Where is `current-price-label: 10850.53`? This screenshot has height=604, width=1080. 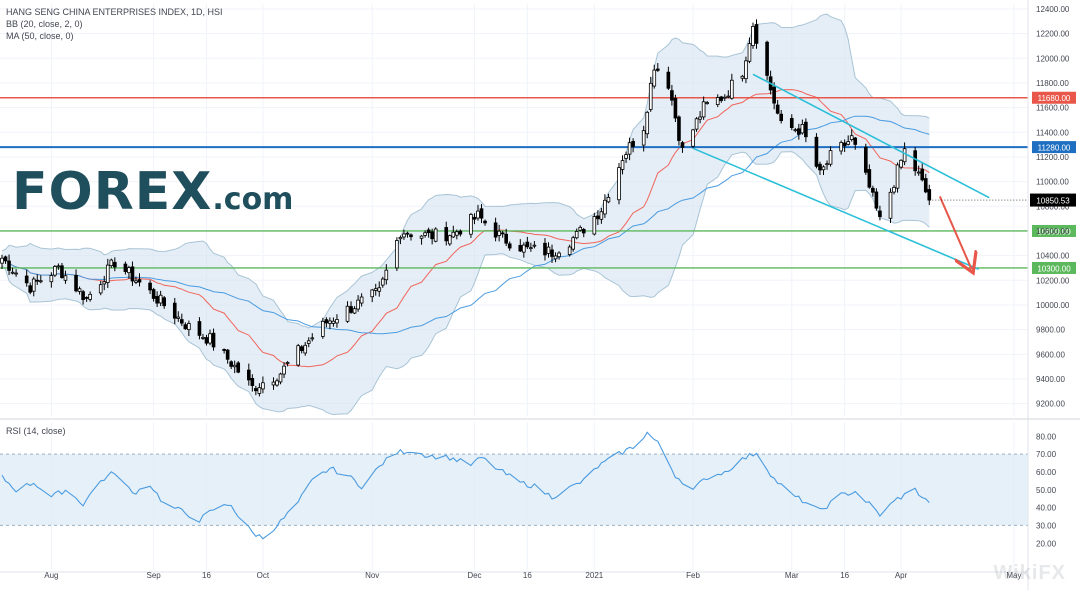 current-price-label: 10850.53 is located at coordinates (1053, 201).